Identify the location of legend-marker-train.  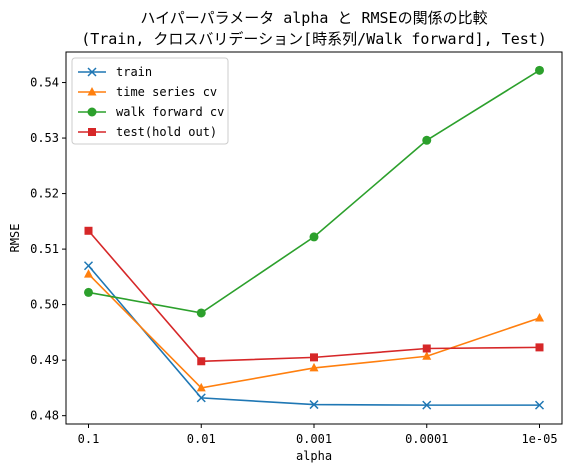
(92, 72).